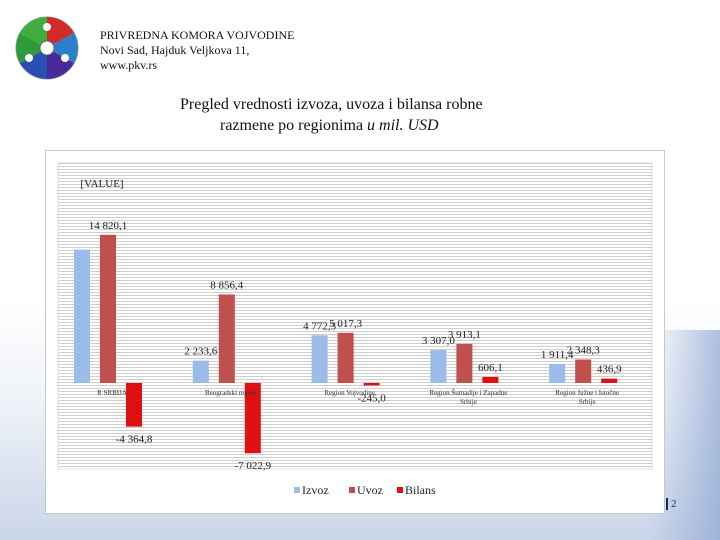 Image resolution: width=720 pixels, height=540 pixels. Describe the element at coordinates (200, 371) in the screenshot. I see `bar-izvoz-beogradski-region` at that location.